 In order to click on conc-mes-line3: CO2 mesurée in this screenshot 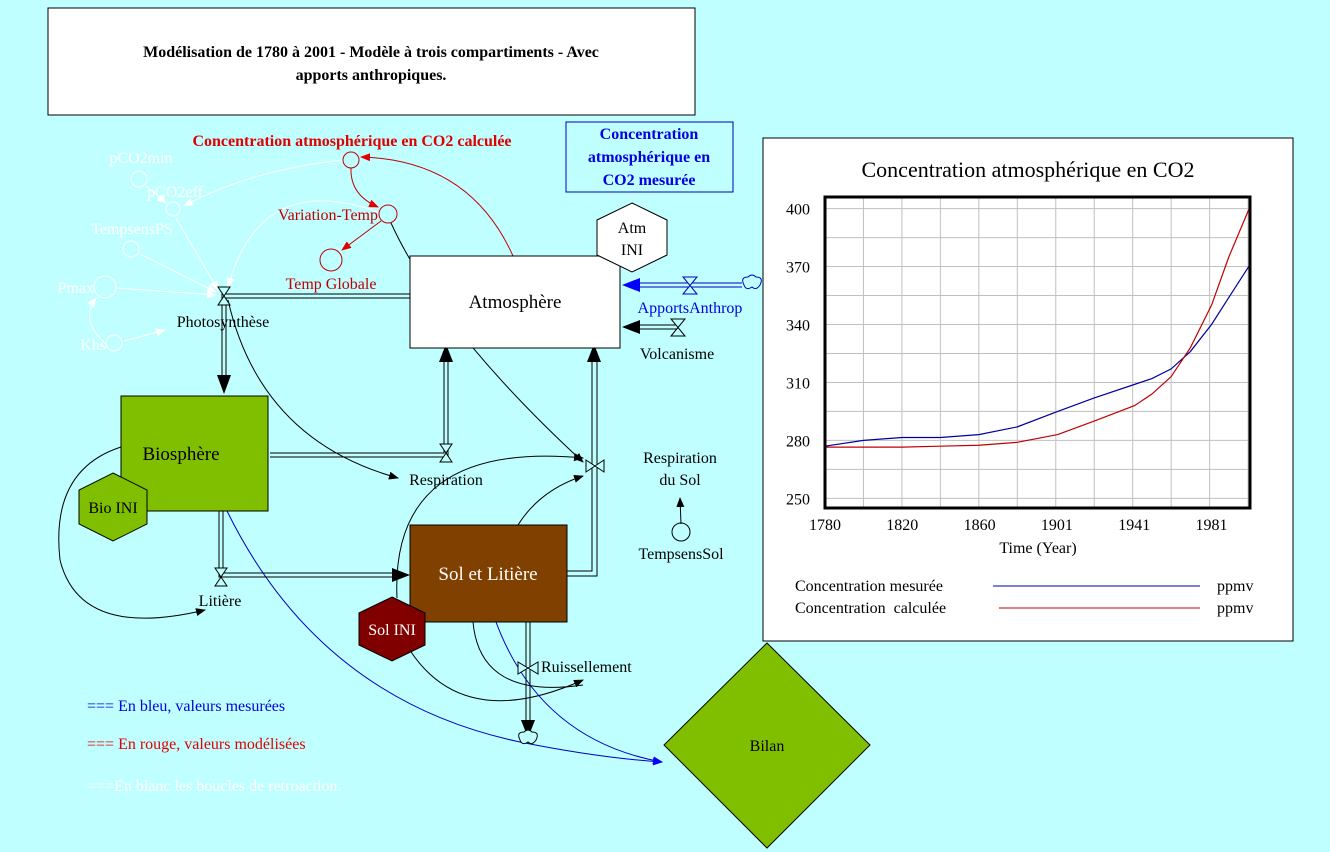, I will do `click(649, 180)`.